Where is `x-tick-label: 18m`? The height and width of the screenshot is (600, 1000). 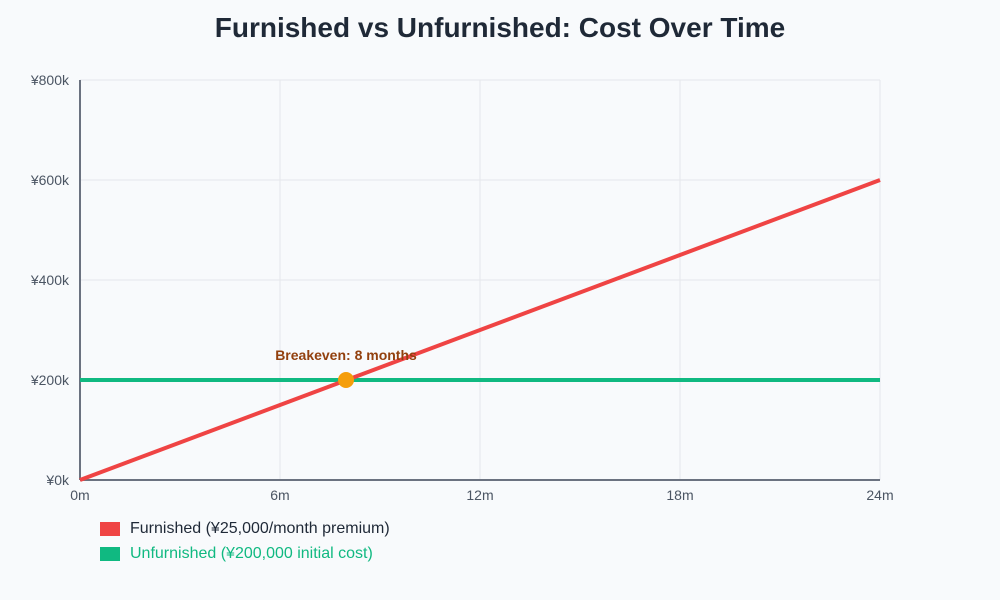
x-tick-label: 18m is located at coordinates (679, 495).